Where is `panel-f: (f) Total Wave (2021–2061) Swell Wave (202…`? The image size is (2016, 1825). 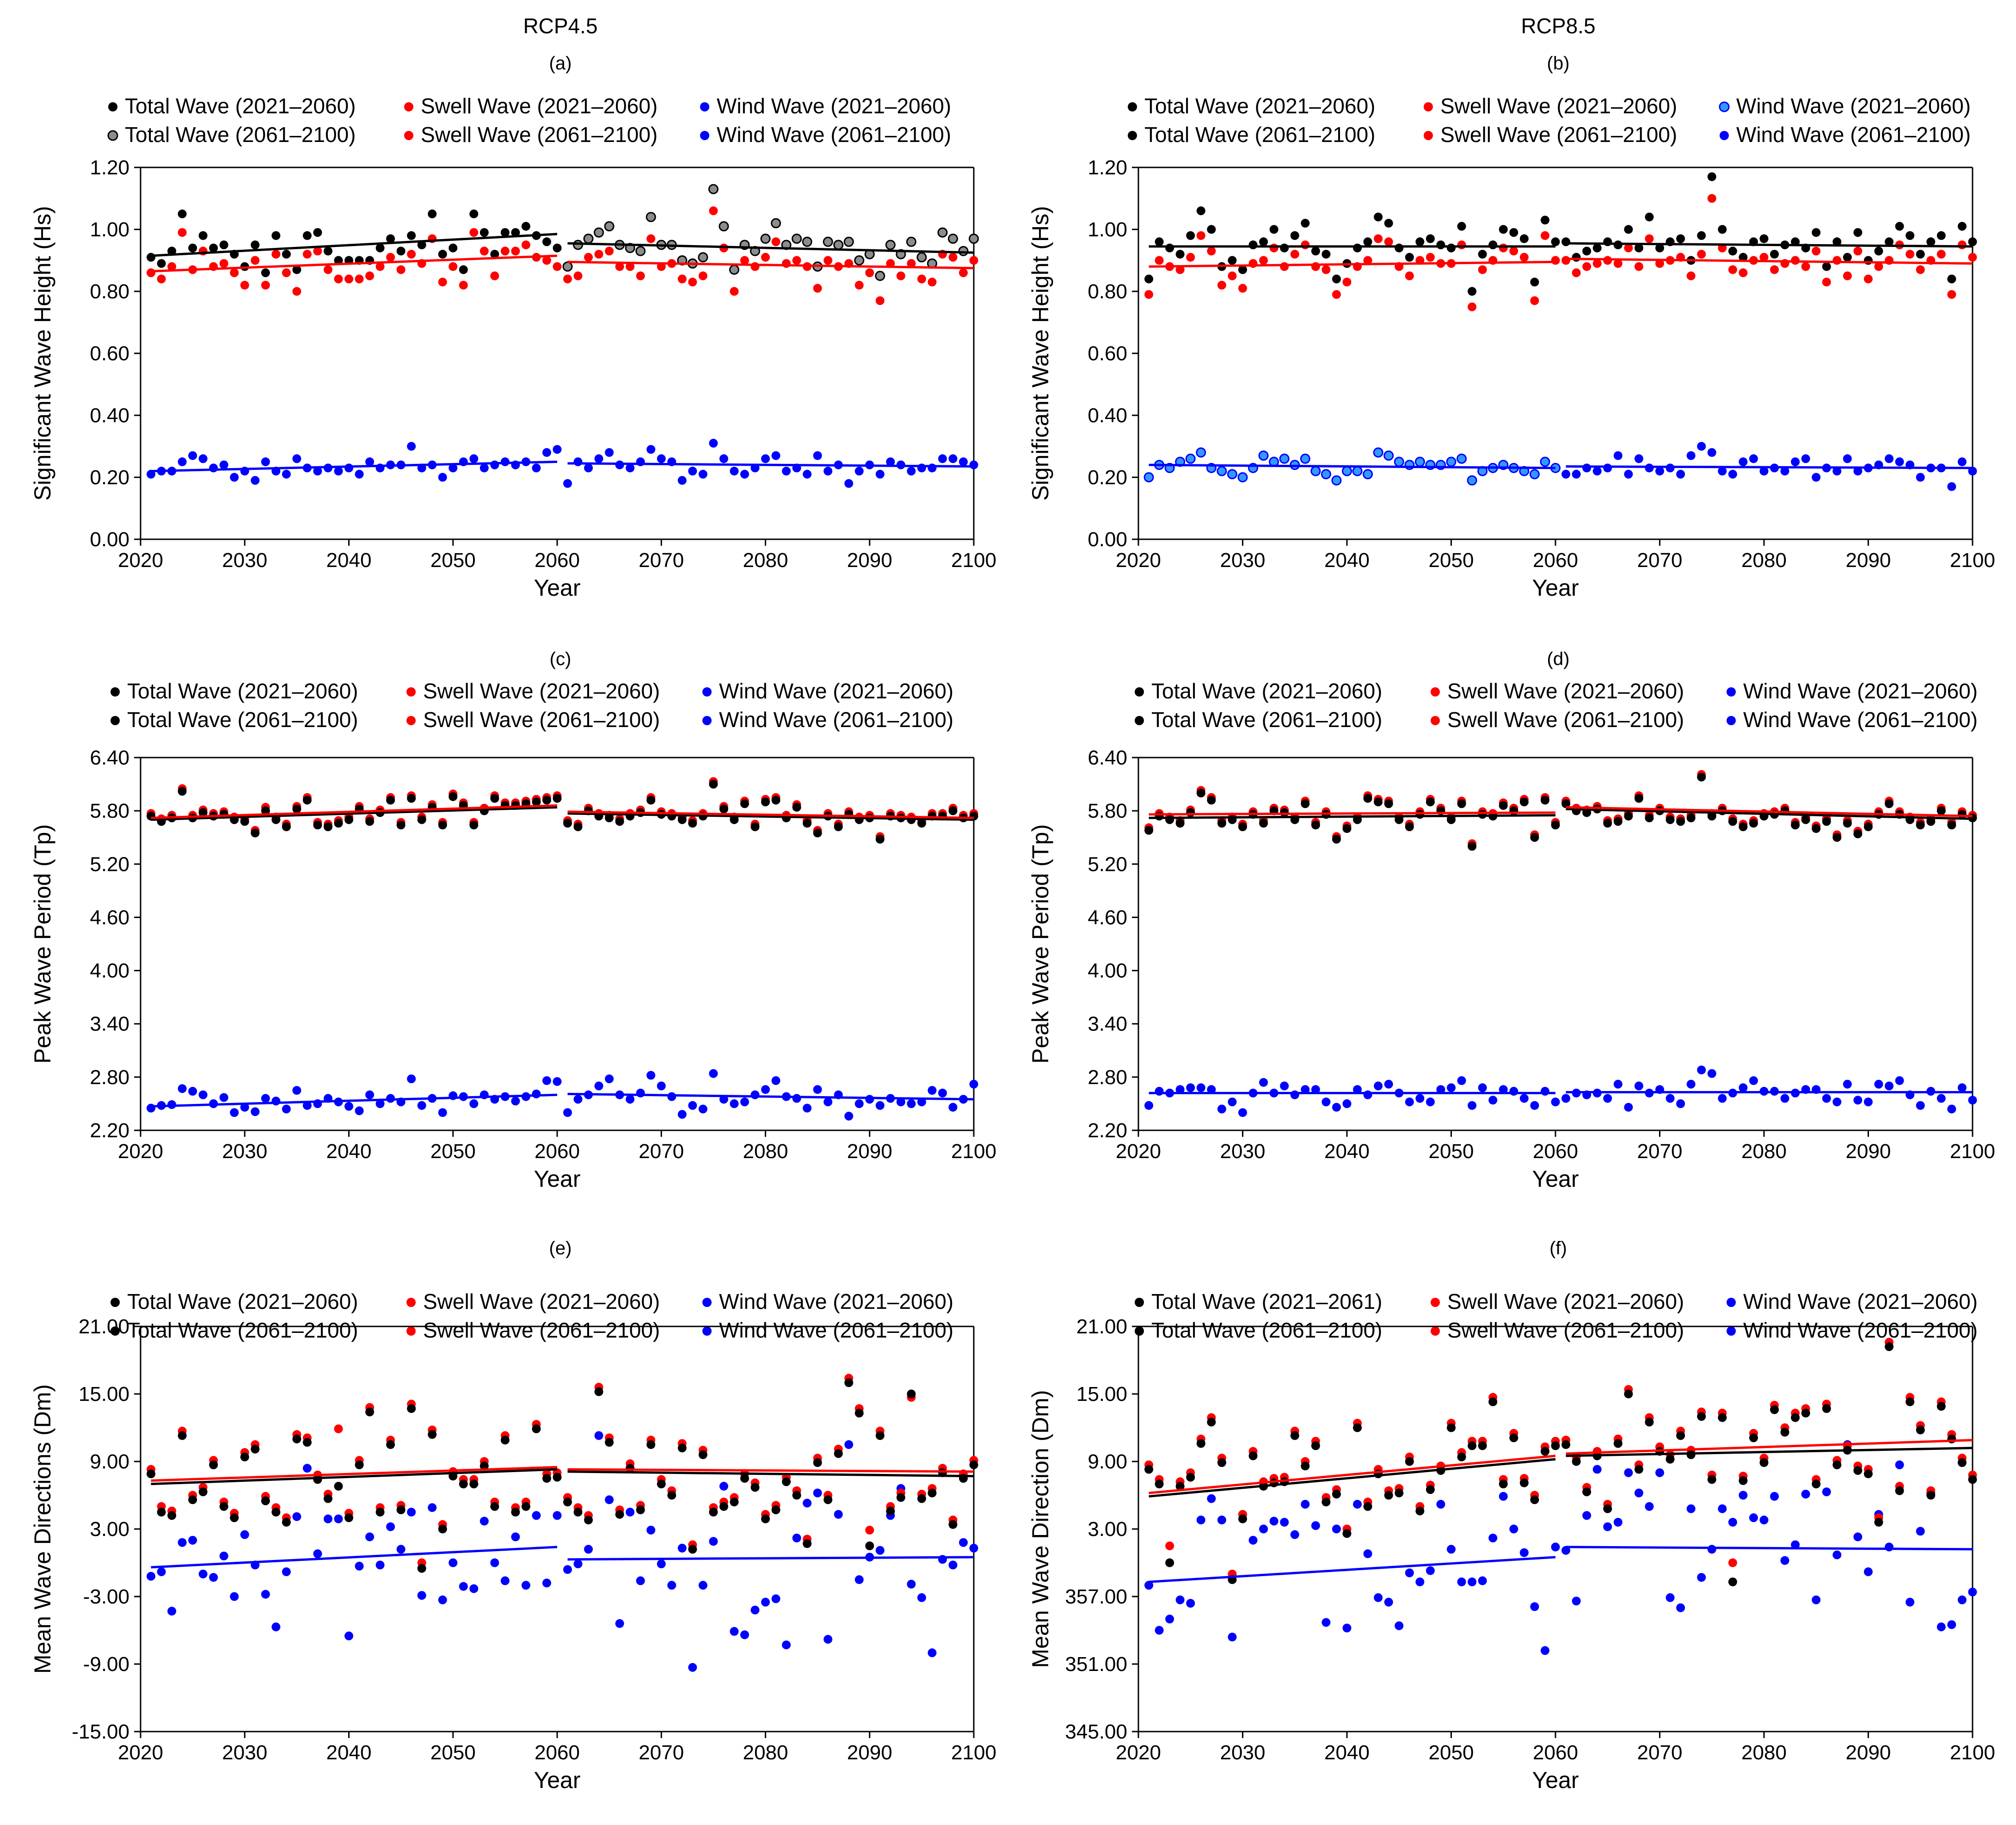 panel-f: (f) Total Wave (2021–2061) Swell Wave (202… is located at coordinates (1511, 1515).